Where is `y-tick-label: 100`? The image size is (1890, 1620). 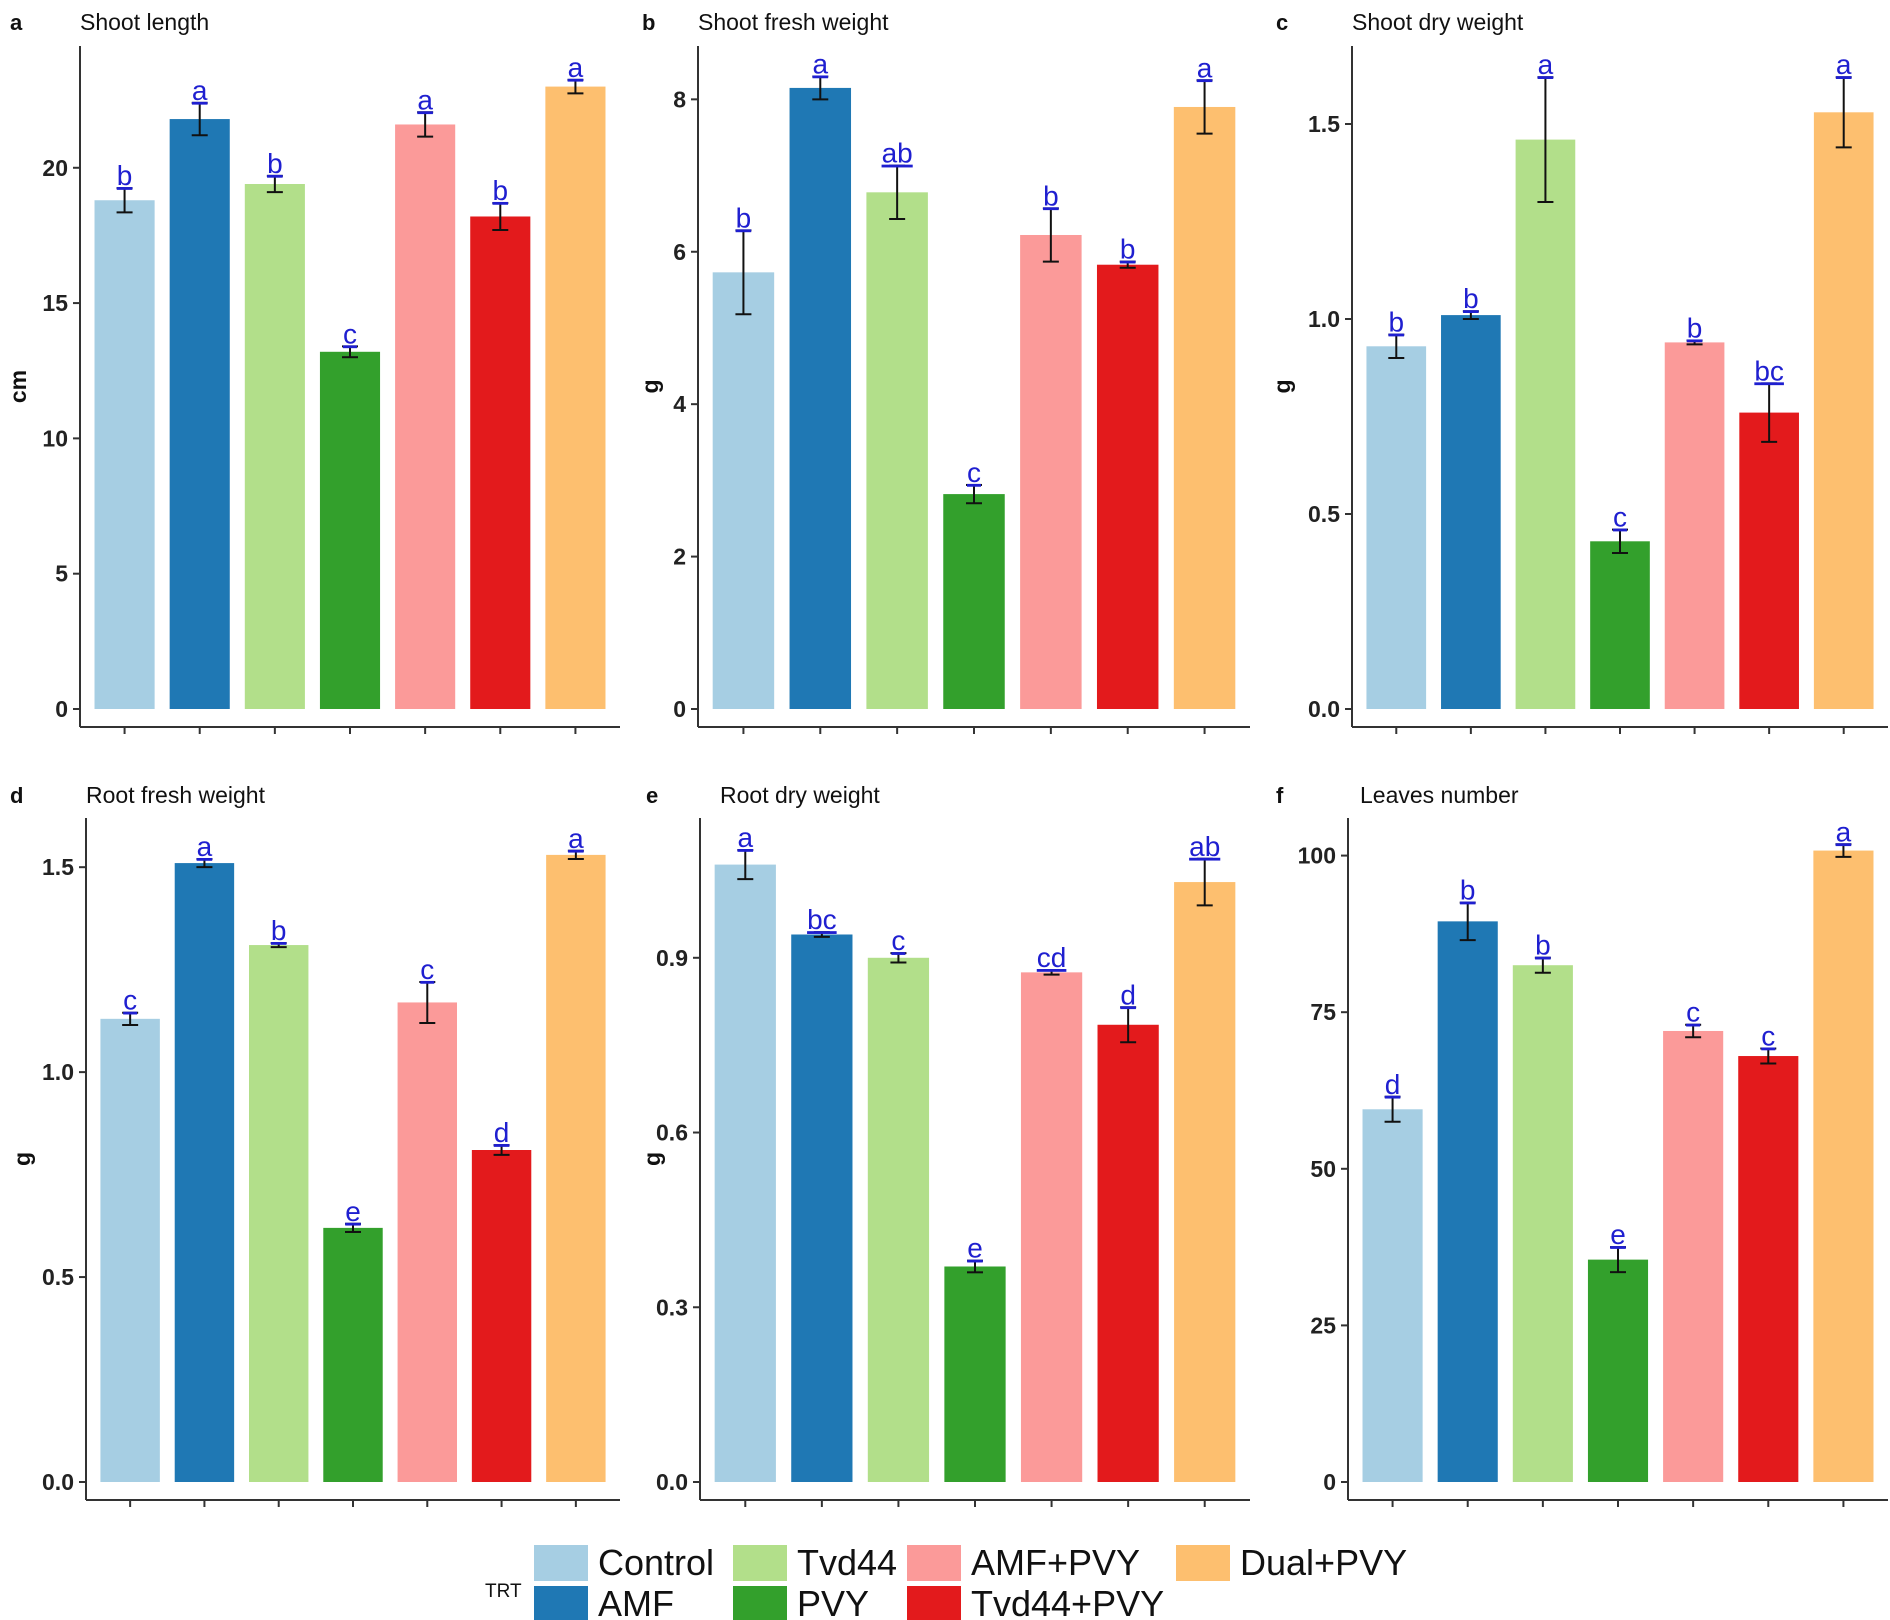 y-tick-label: 100 is located at coordinates (1317, 856).